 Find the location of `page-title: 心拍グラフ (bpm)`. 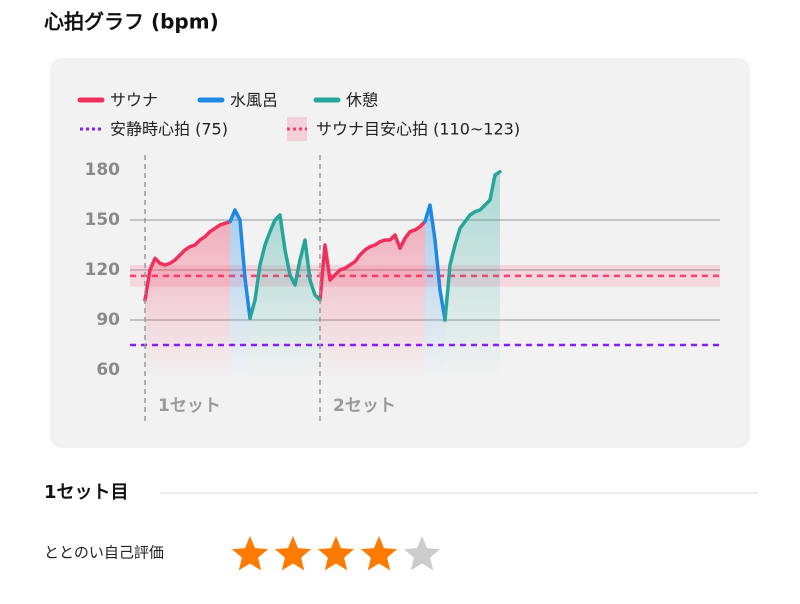

page-title: 心拍グラフ (bpm) is located at coordinates (131, 22).